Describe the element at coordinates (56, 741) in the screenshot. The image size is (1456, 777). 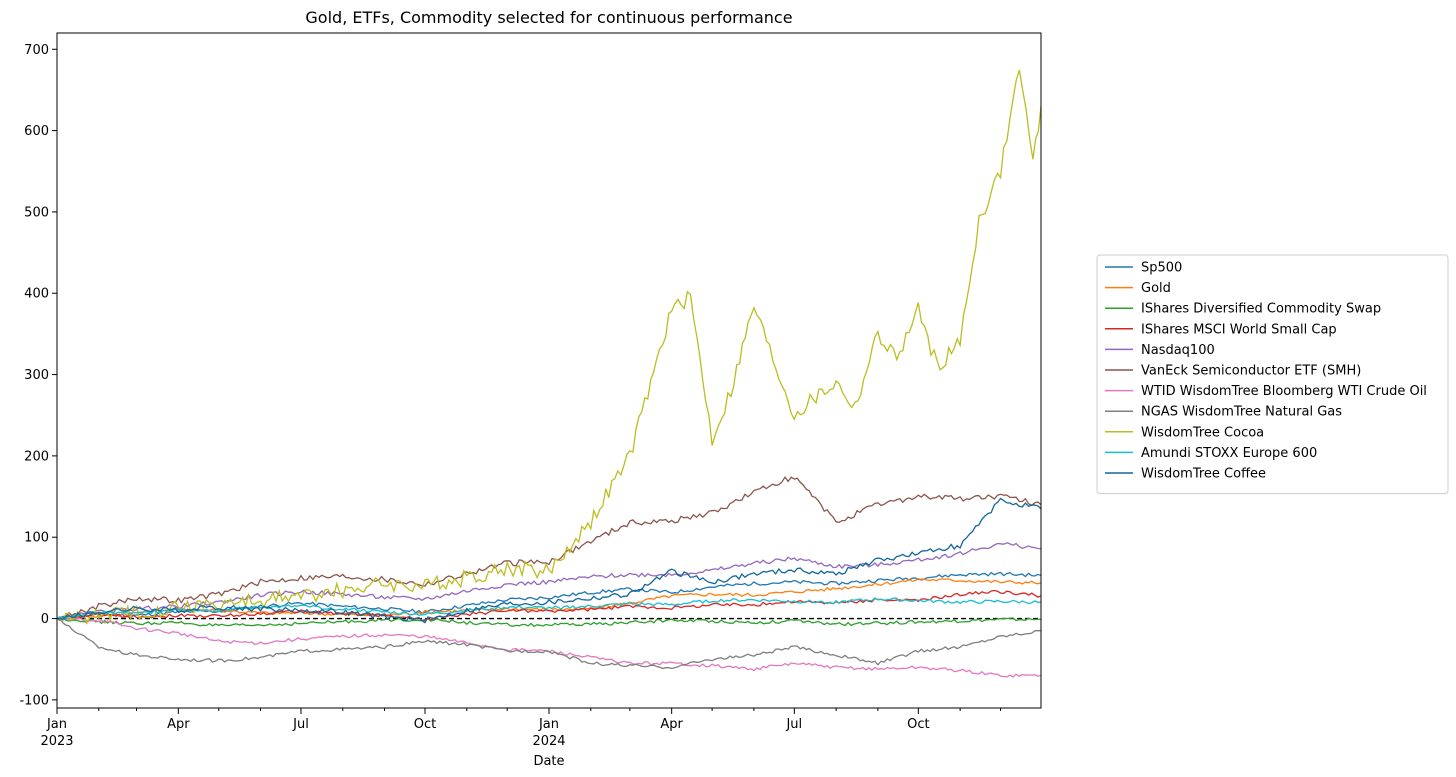
I see `x-tick-year-label: 2023` at that location.